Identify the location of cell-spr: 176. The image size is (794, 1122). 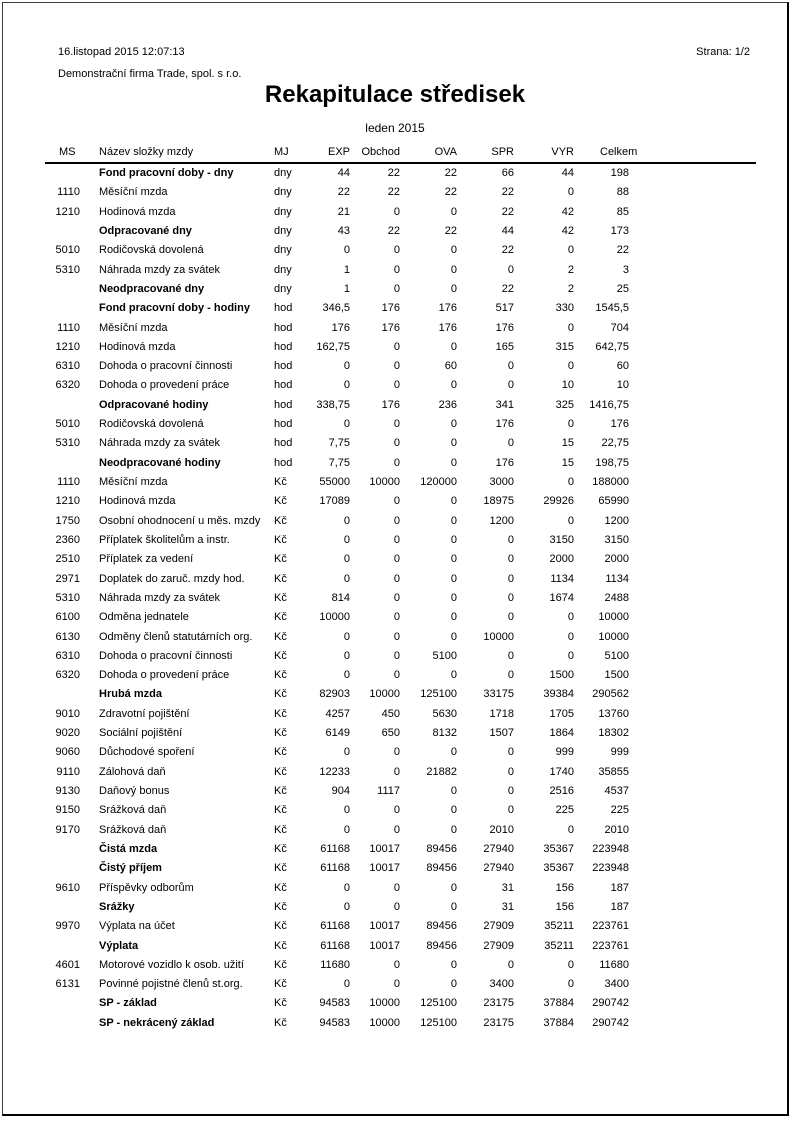
(504, 327).